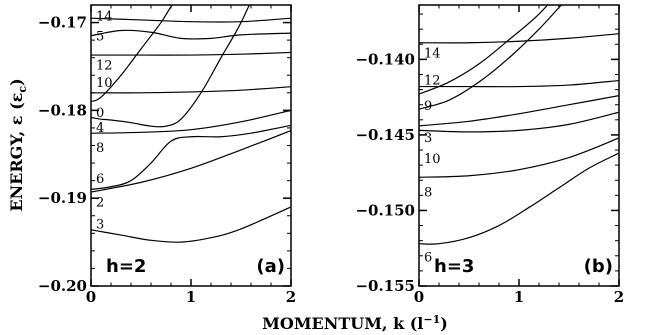  Describe the element at coordinates (100, 128) in the screenshot. I see `curve-label-4: 4` at that location.